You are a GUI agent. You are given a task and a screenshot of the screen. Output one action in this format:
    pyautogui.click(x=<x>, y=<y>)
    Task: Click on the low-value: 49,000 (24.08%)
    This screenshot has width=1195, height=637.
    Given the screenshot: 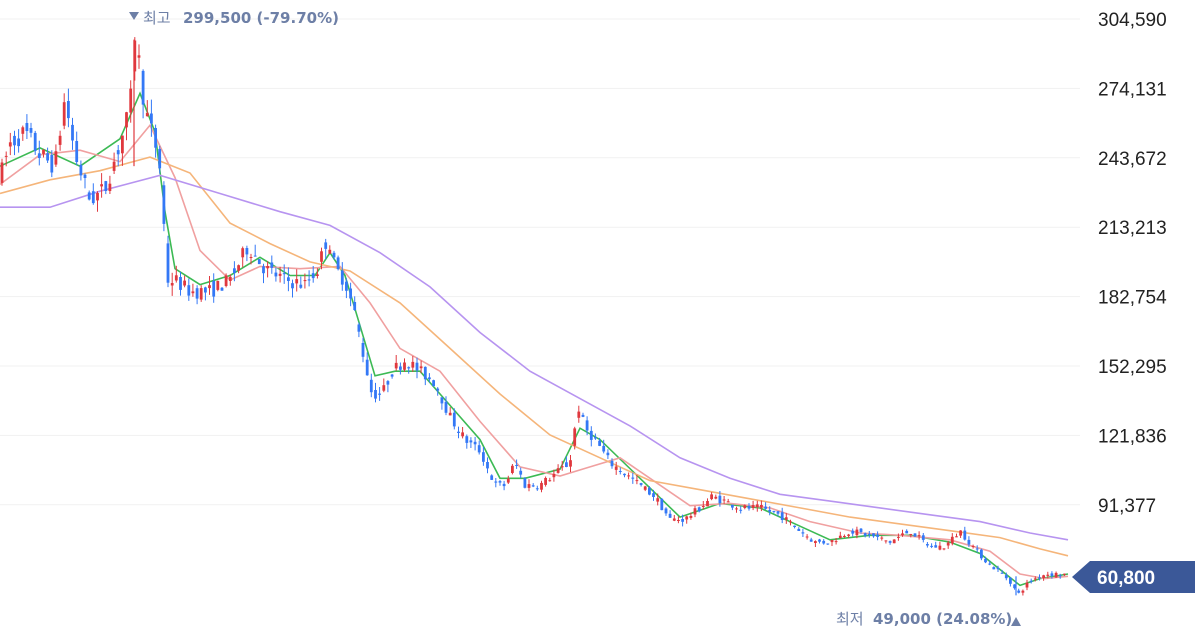 What is the action you would take?
    pyautogui.click(x=942, y=619)
    